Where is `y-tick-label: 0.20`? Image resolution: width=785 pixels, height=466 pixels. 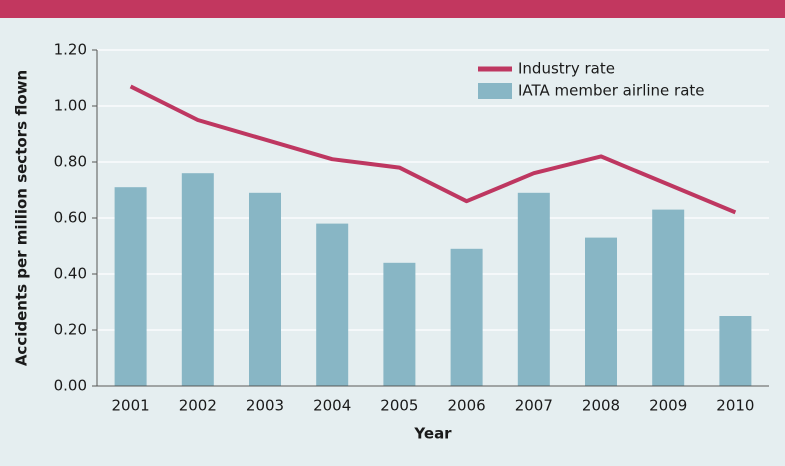 y-tick-label: 0.20 is located at coordinates (70, 330).